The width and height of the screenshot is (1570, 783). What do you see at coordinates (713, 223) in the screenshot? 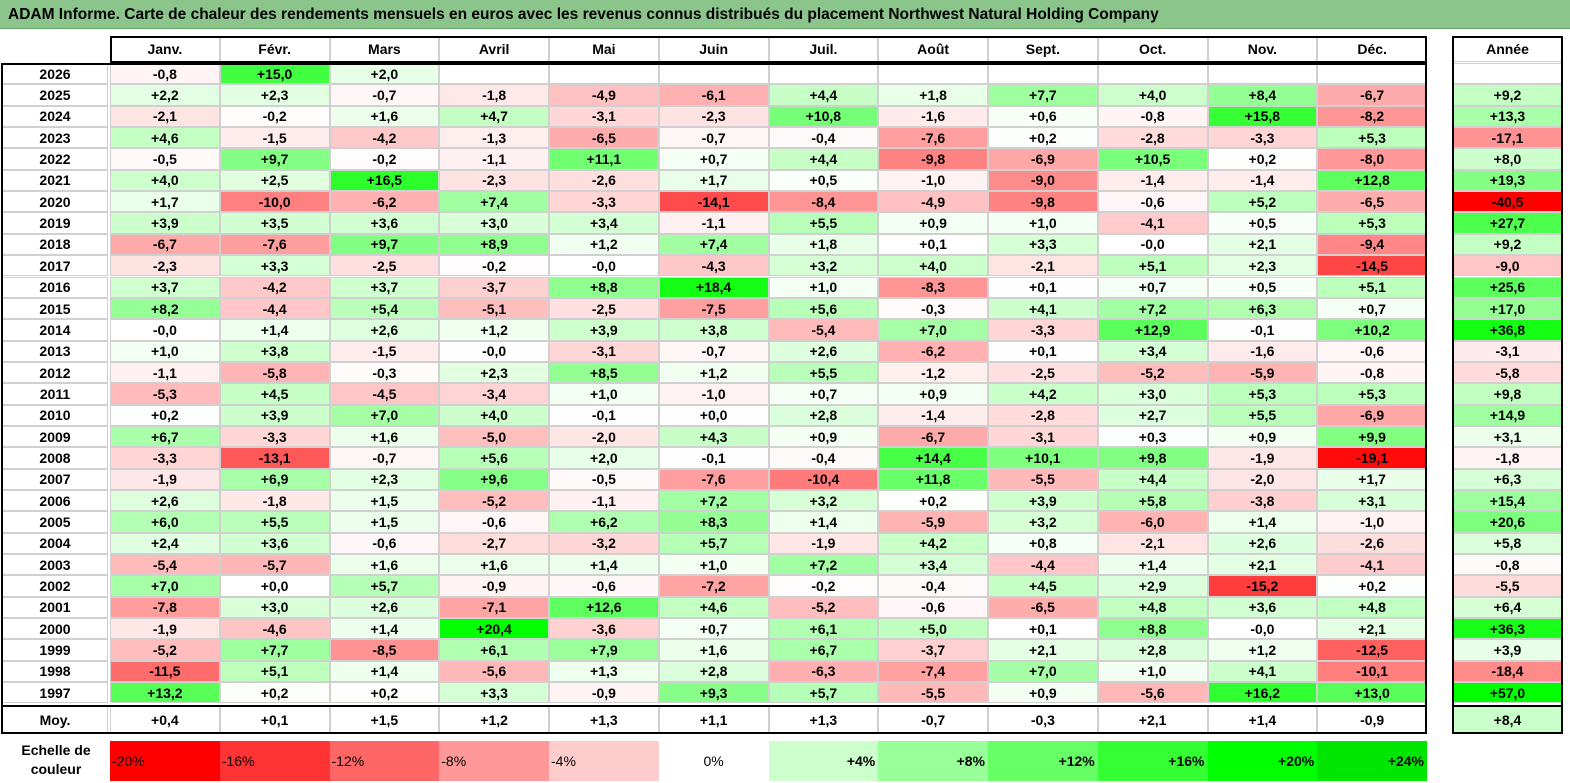
I see `heatmap-cell: -1,1` at bounding box center [713, 223].